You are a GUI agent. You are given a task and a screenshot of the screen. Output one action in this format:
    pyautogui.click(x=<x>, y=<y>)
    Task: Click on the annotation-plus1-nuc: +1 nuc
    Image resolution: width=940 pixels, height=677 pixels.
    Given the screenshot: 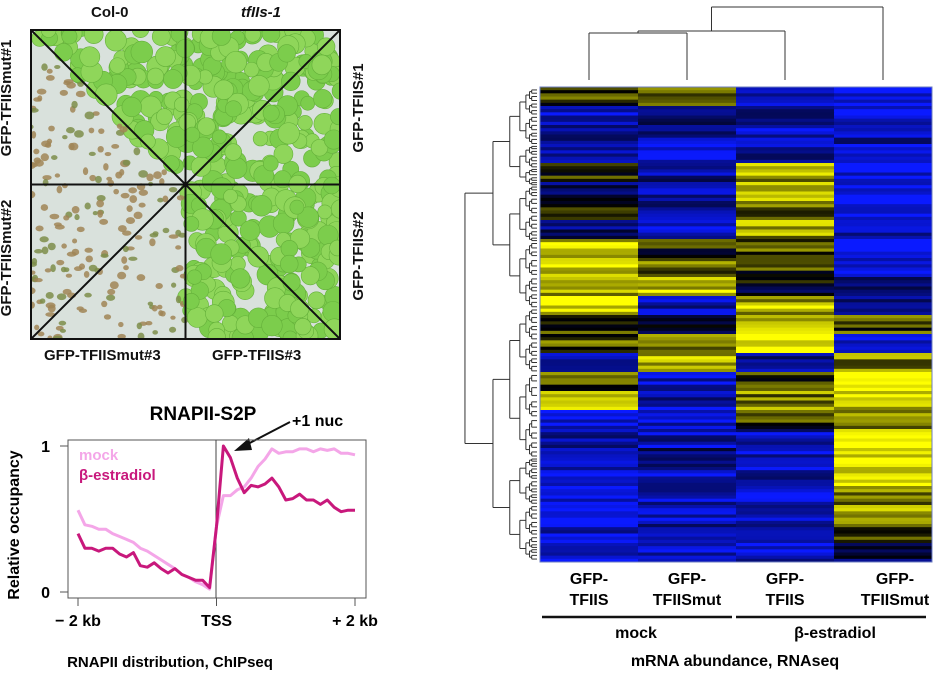 What is the action you would take?
    pyautogui.click(x=317, y=421)
    